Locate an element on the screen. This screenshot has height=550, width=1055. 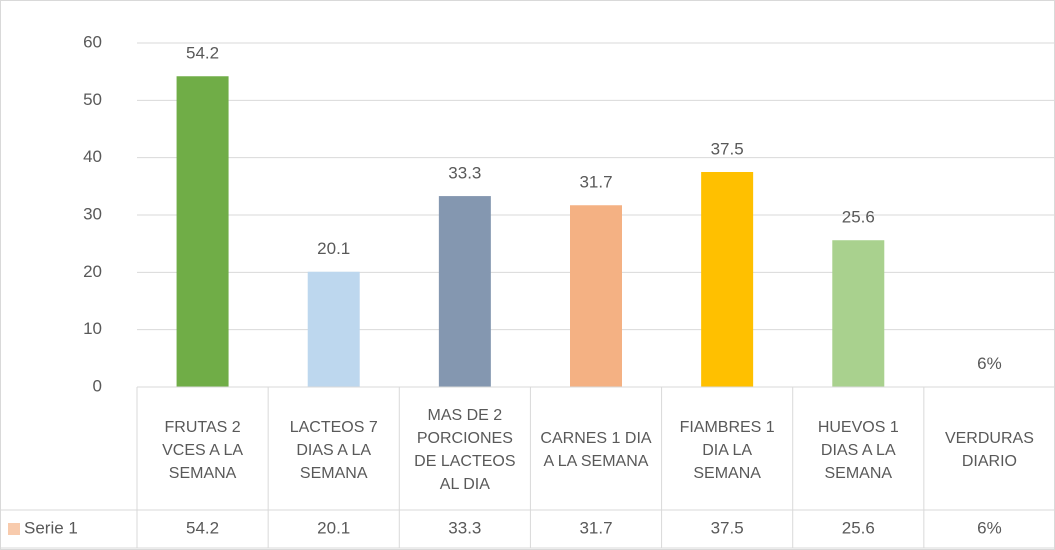
y-tick-label: 40 is located at coordinates (92, 156).